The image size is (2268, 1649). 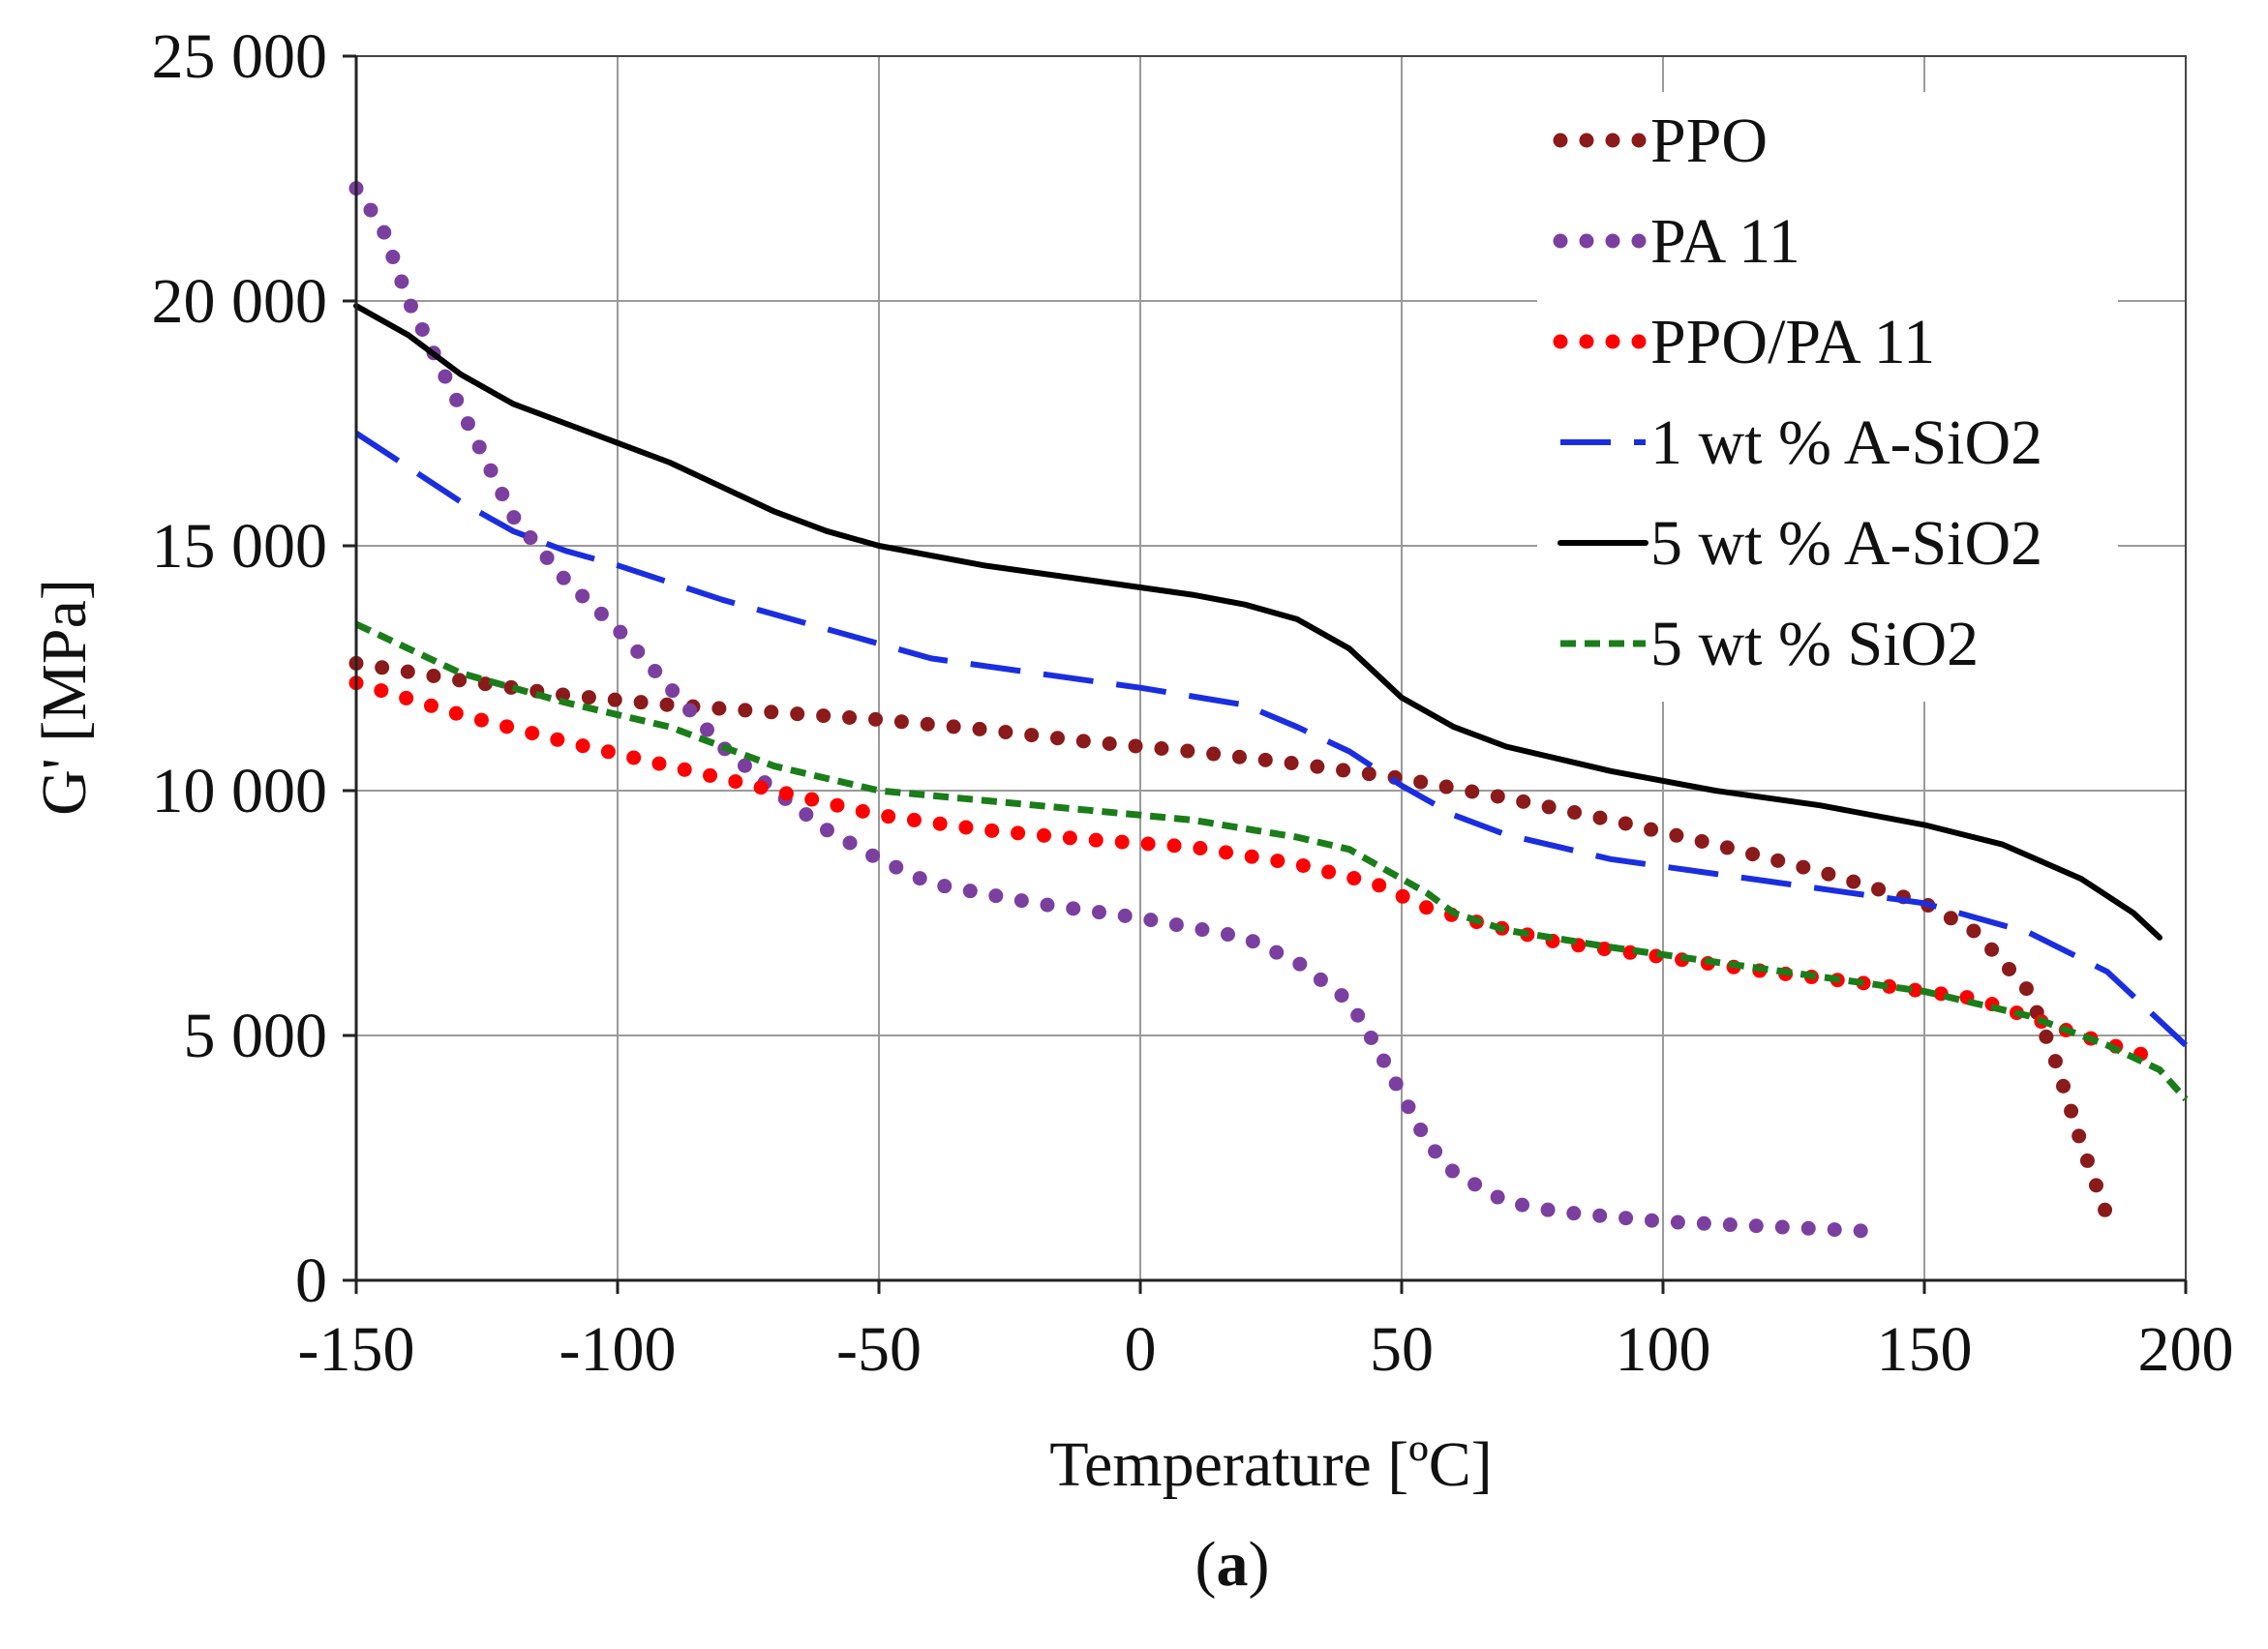 What do you see at coordinates (1206, 1564) in the screenshot?
I see `panel-label-open-paren: (` at bounding box center [1206, 1564].